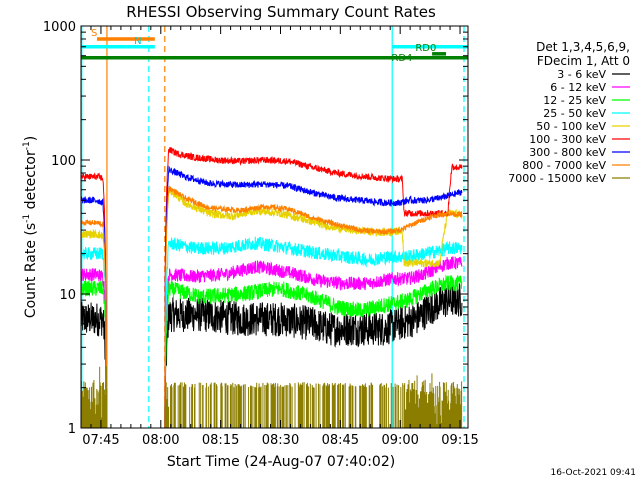 The image size is (640, 480). I want to click on legend-label-100-300-kev: 100 - 300 keV, so click(567, 139).